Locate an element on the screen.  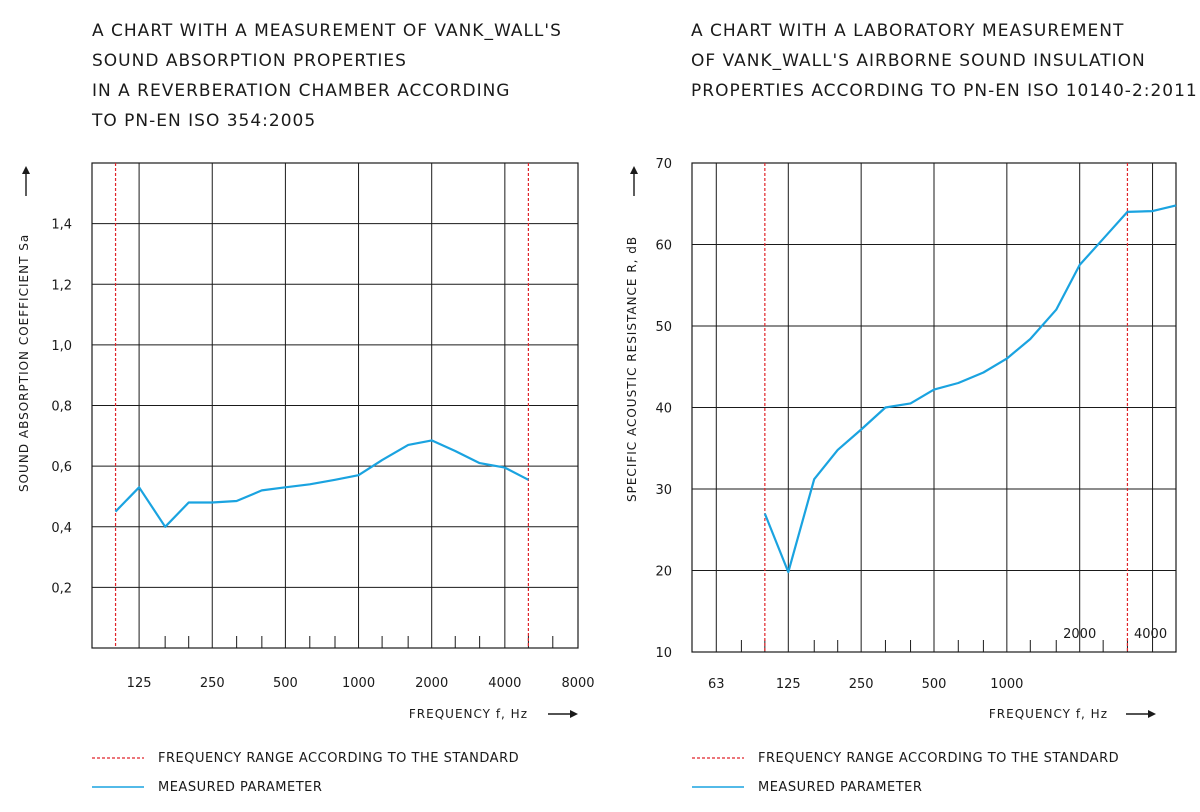
y-tick-label: 0,8 is located at coordinates (61, 407).